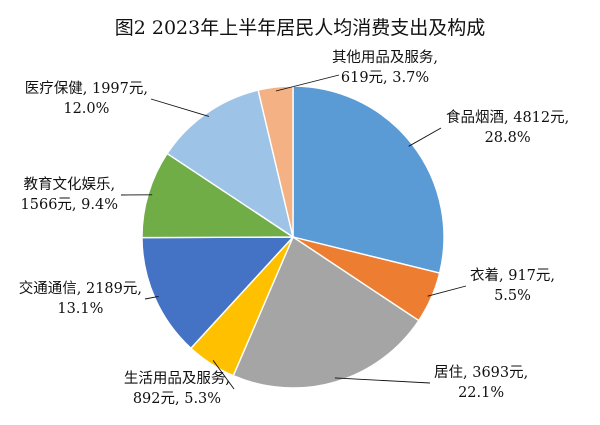 The image size is (600, 425). What do you see at coordinates (508, 138) in the screenshot?
I see `slice-label-line: 28.8%` at bounding box center [508, 138].